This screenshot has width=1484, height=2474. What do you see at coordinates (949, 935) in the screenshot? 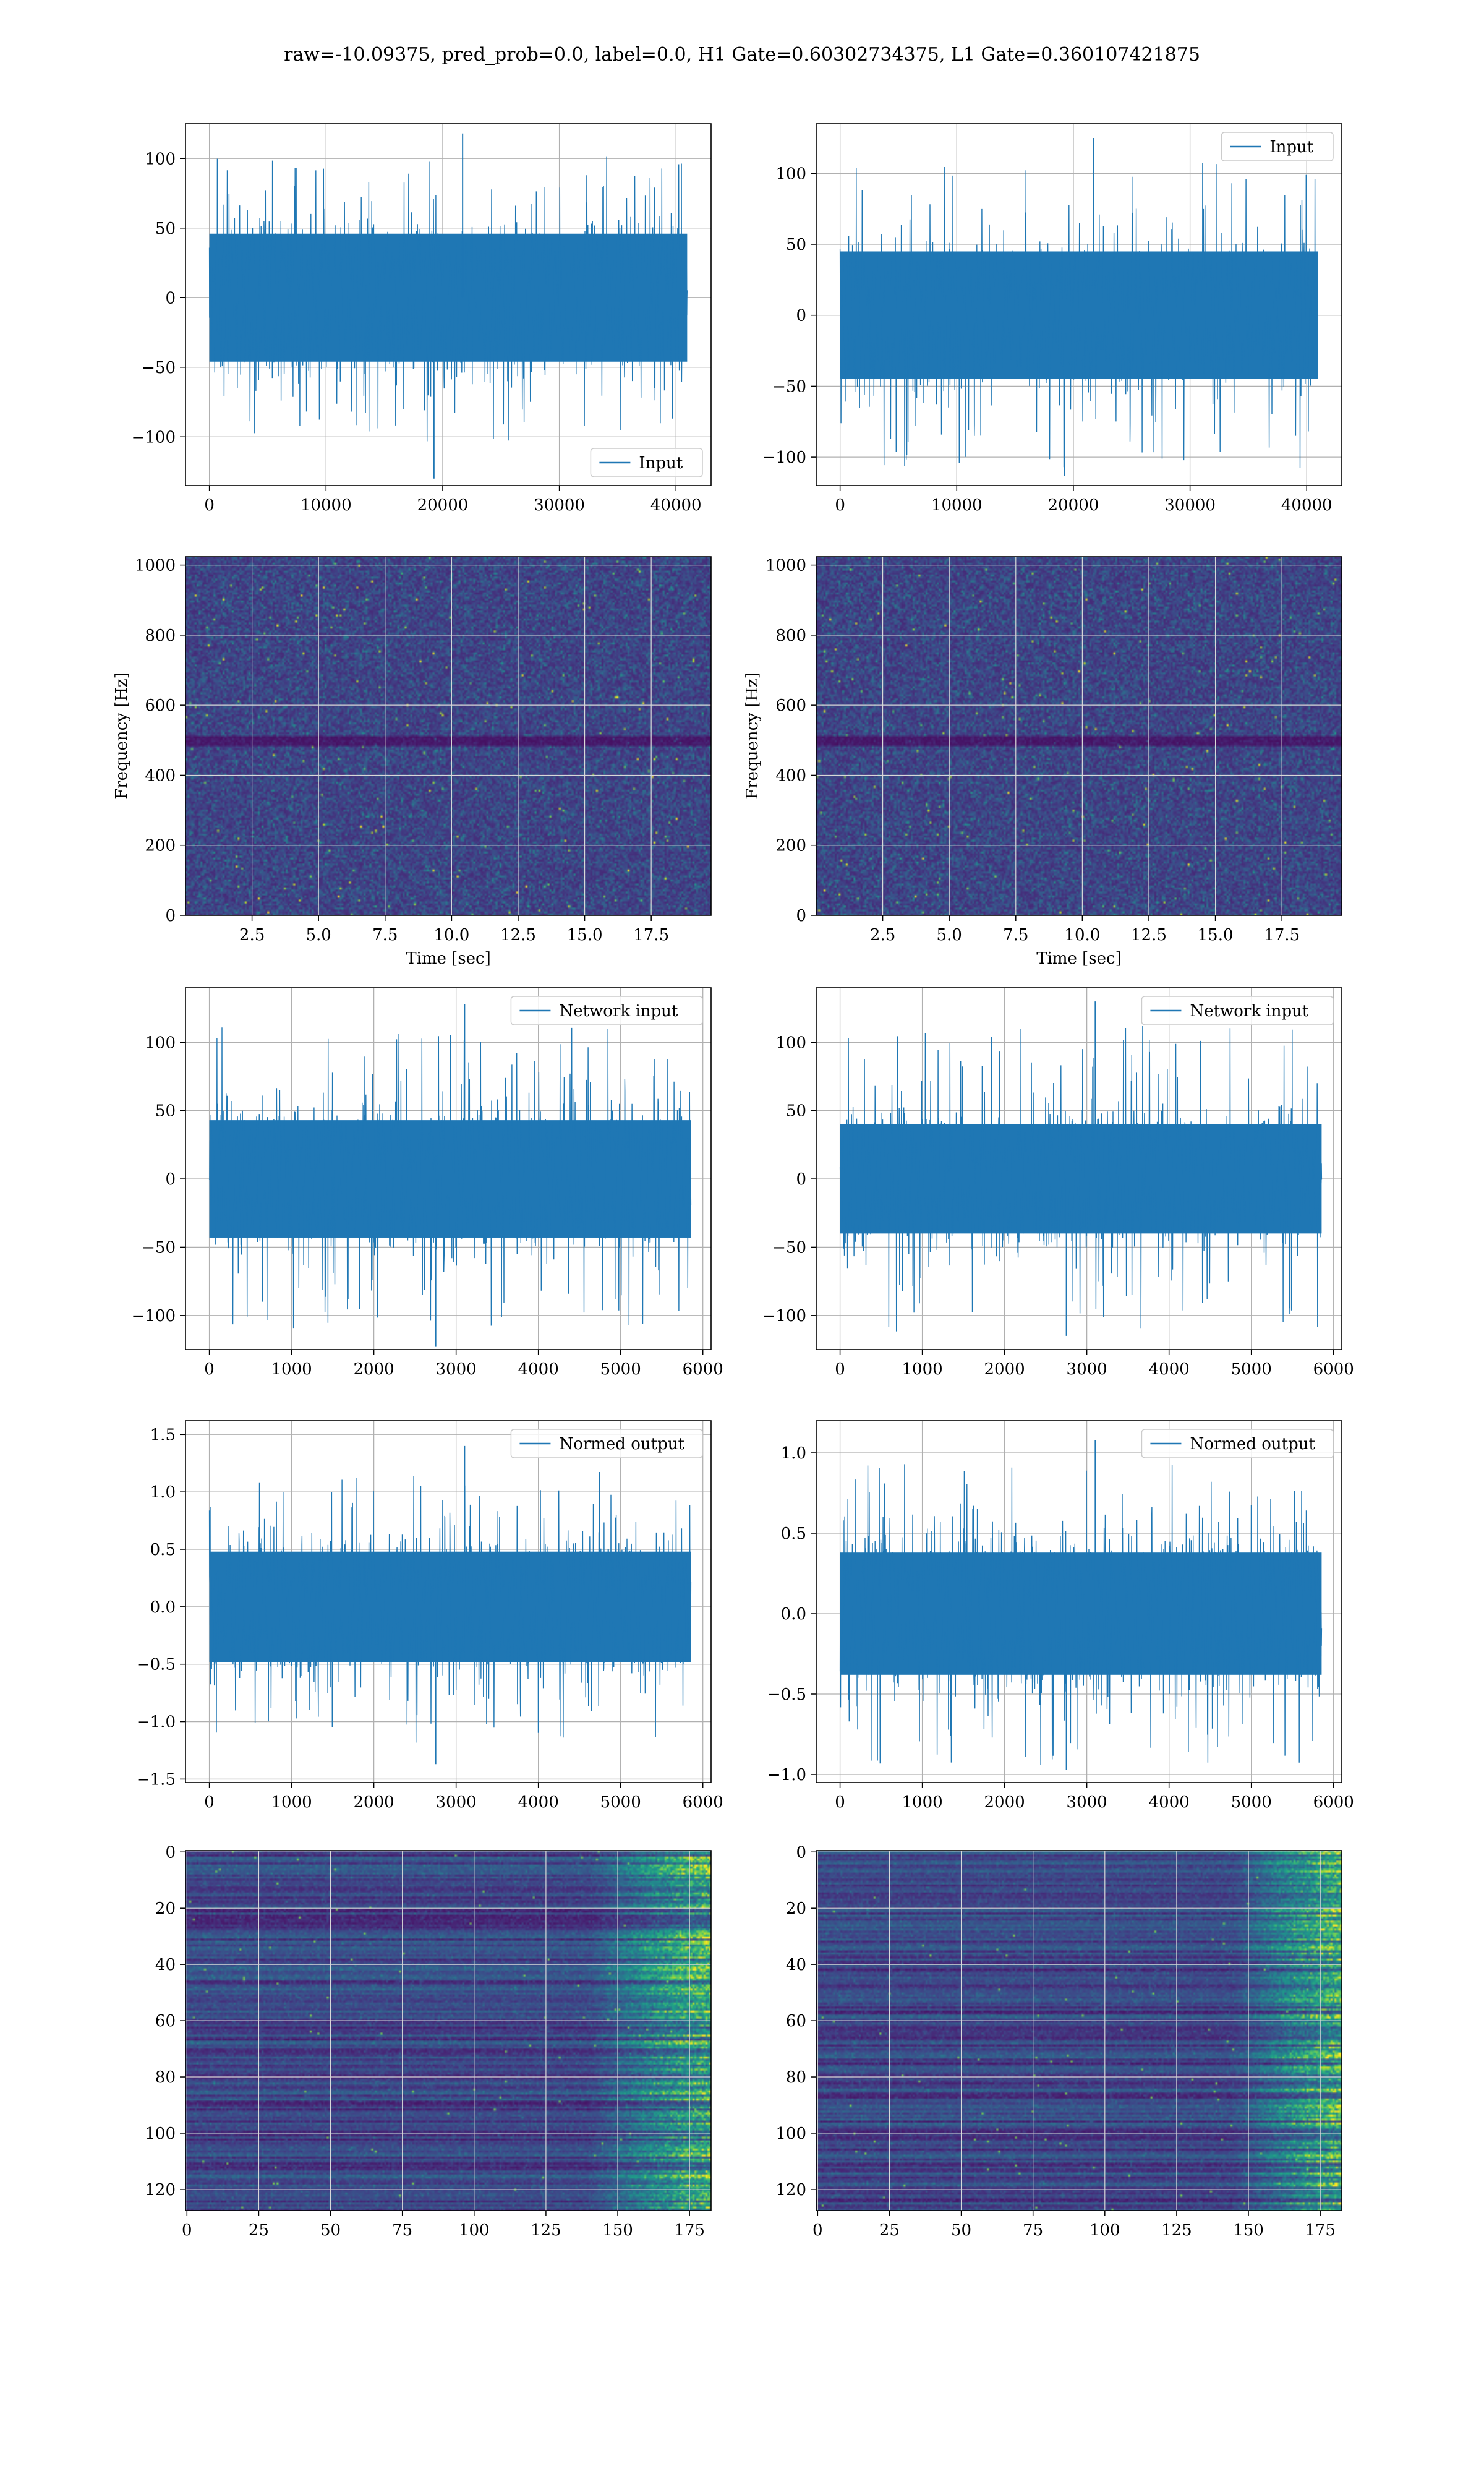
I see `x-tick-label: 5.0` at bounding box center [949, 935].